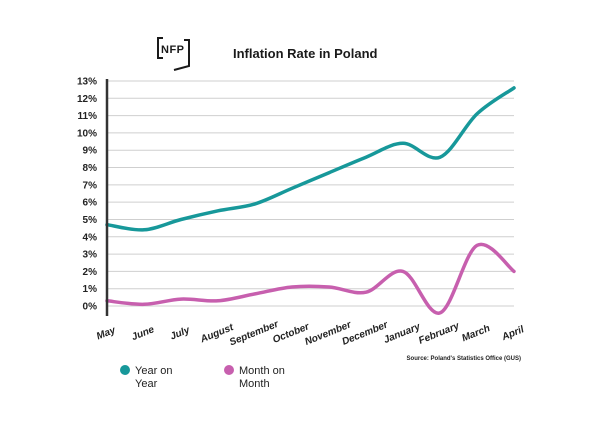 This screenshot has width=596, height=426. What do you see at coordinates (90, 185) in the screenshot?
I see `y-tick-label: 7%` at bounding box center [90, 185].